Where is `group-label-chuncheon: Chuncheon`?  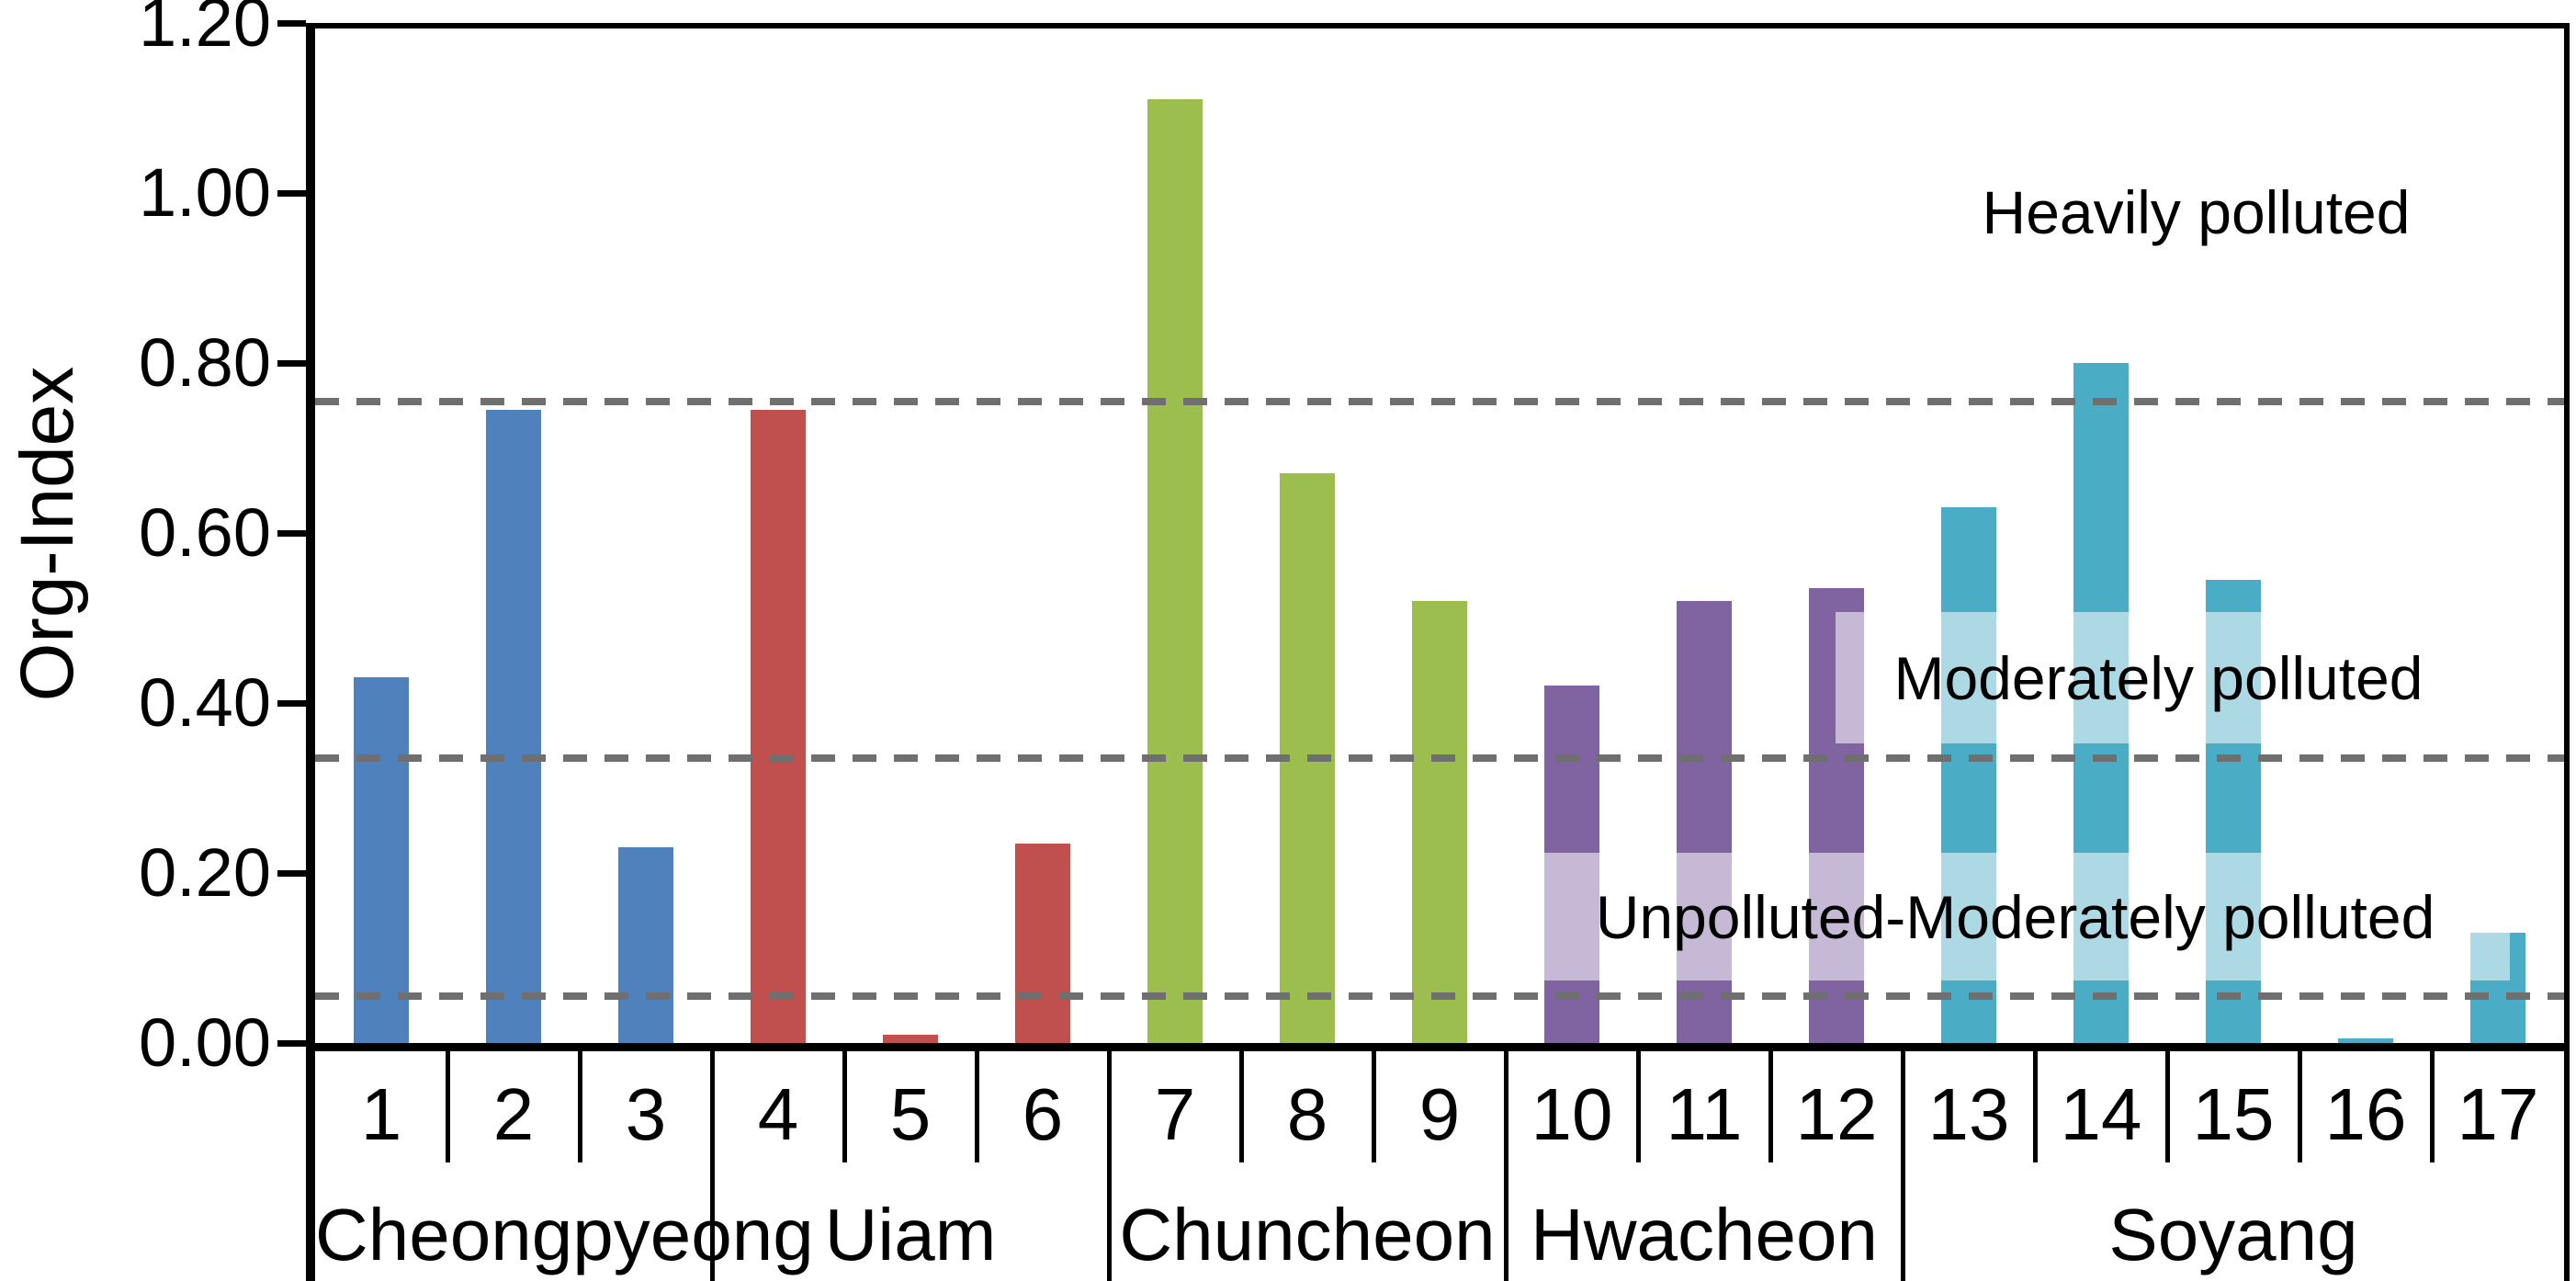 group-label-chuncheon: Chuncheon is located at coordinates (1307, 1235).